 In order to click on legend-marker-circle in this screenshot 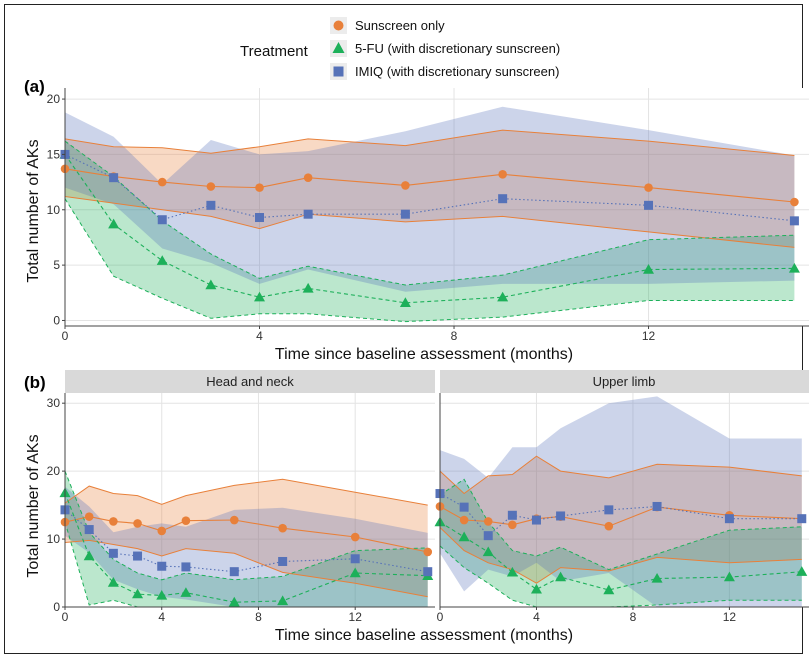, I will do `click(338, 25)`.